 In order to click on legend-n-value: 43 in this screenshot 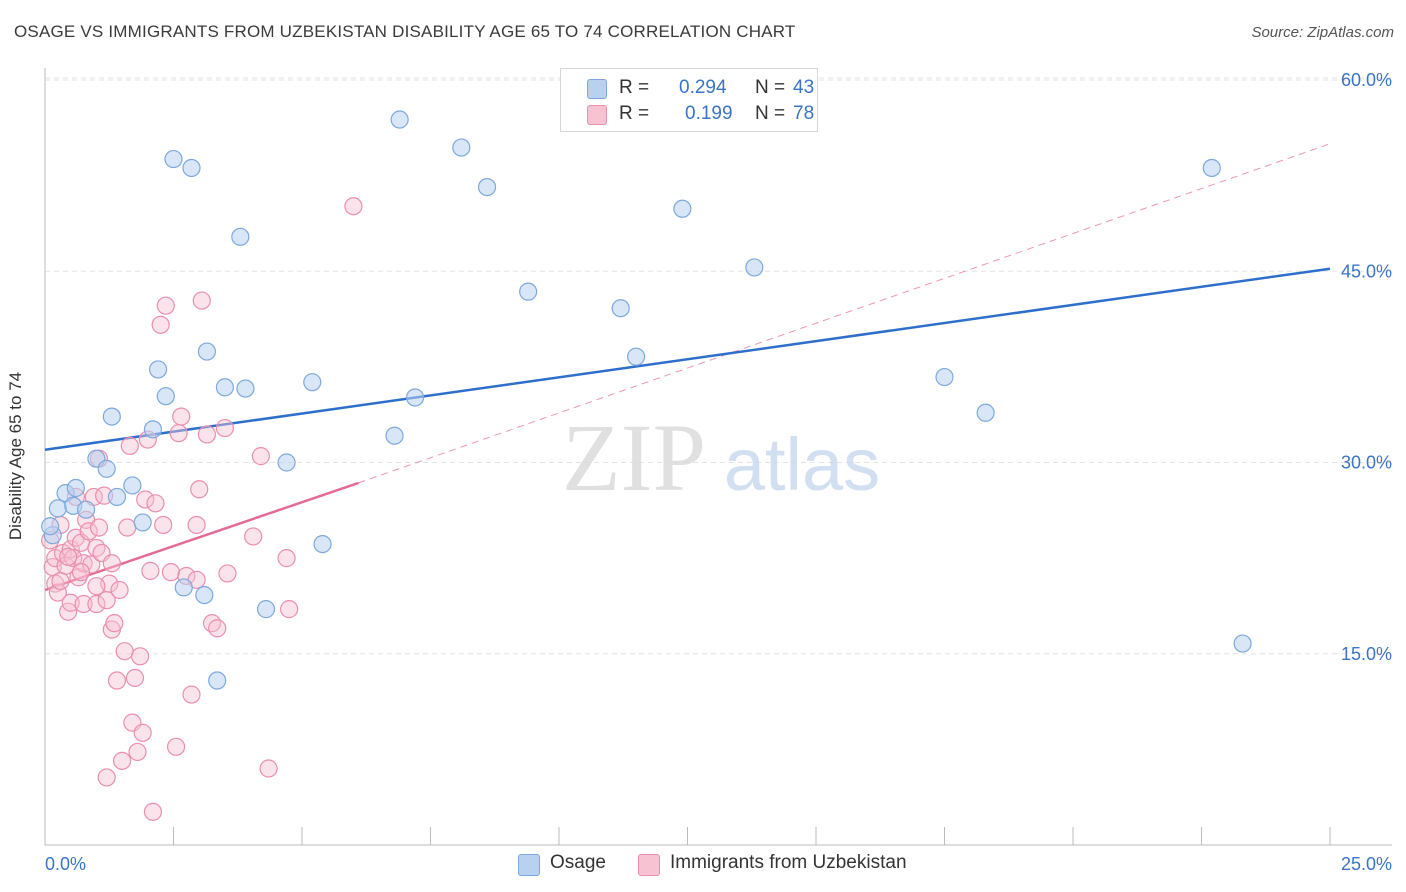, I will do `click(804, 87)`.